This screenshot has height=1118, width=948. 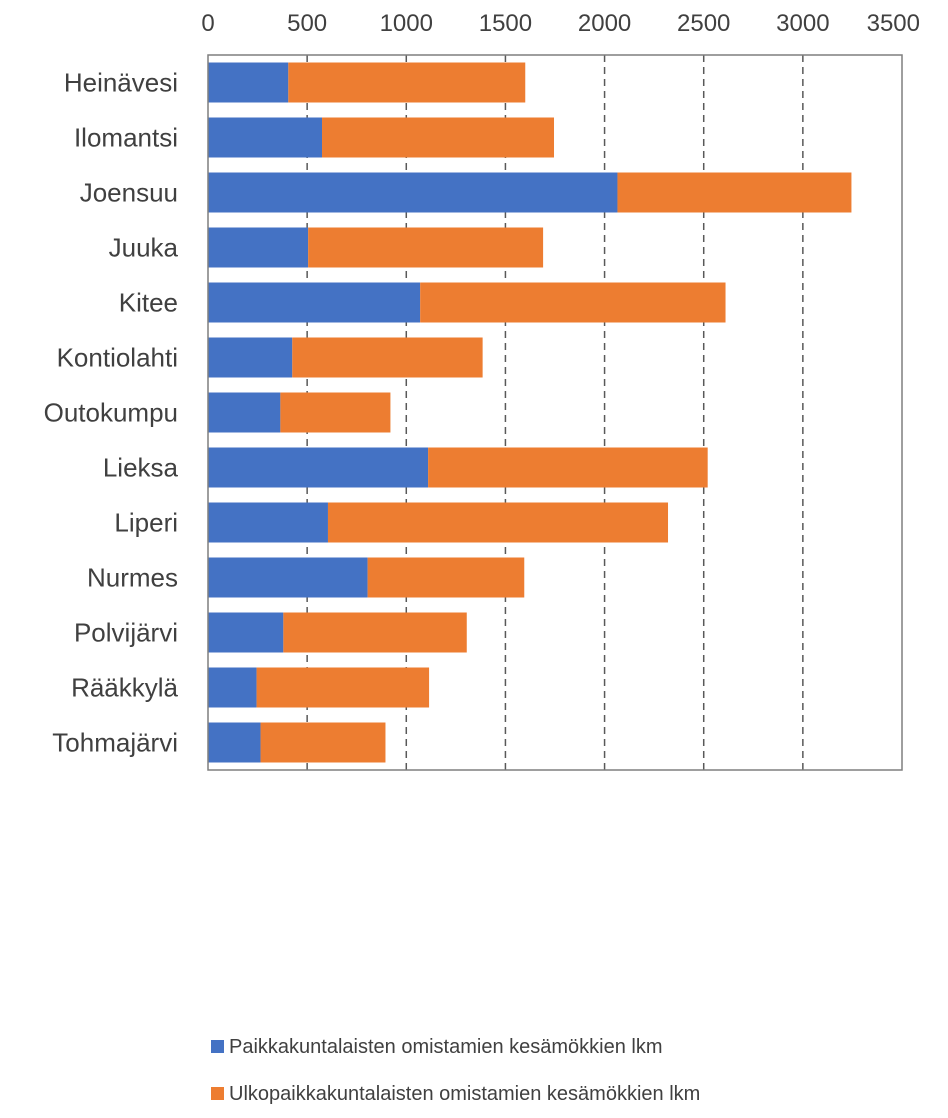 I want to click on category-label: Heinävesi, so click(x=121, y=83).